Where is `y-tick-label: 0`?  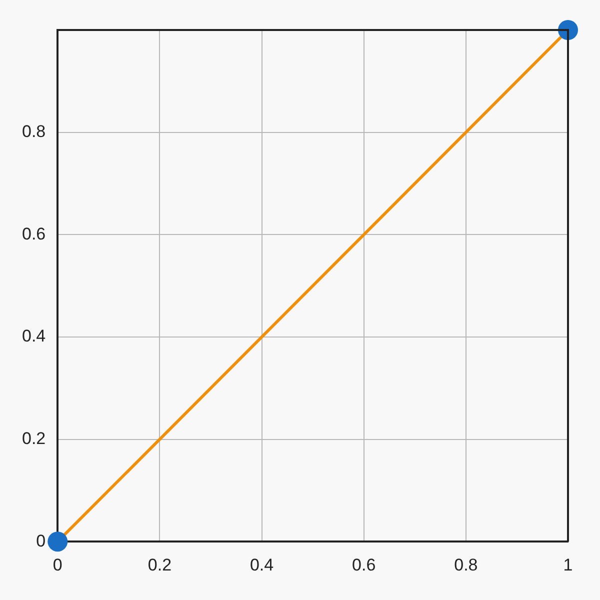 y-tick-label: 0 is located at coordinates (41, 540).